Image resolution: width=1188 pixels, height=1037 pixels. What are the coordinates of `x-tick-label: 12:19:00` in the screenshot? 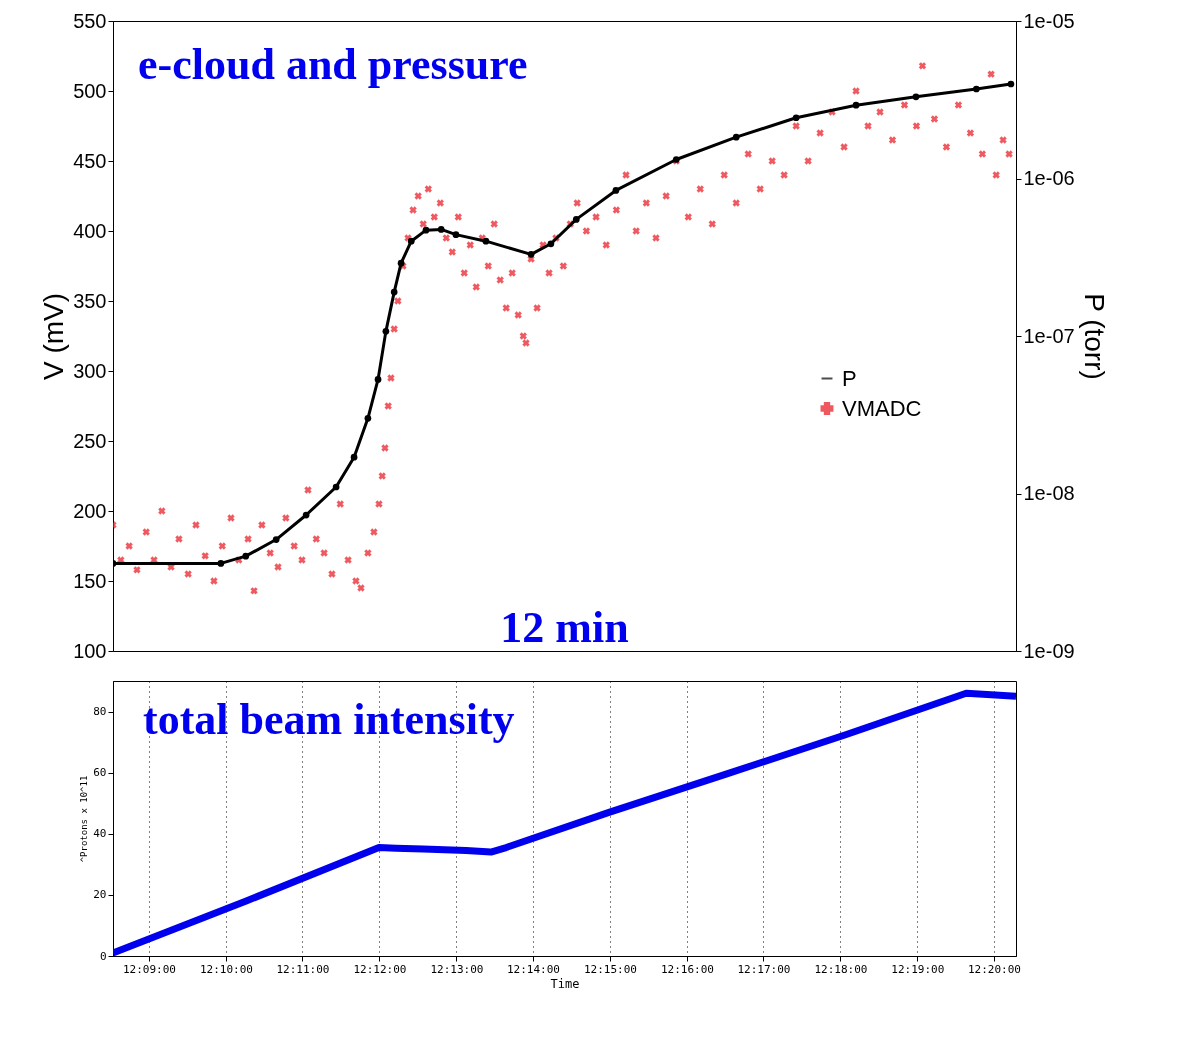 It's located at (918, 969).